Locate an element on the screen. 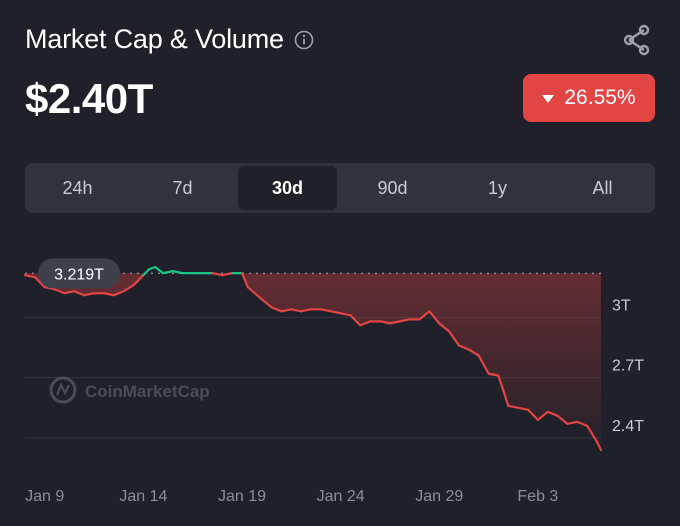  timeframe-tabs: 24h 7d 30d 90d 1y All is located at coordinates (340, 188).